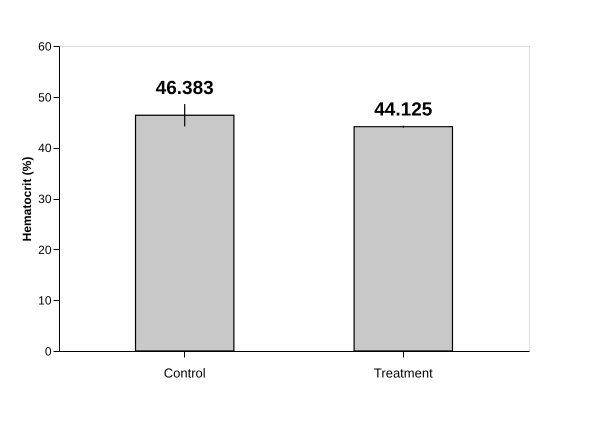 This screenshot has height=430, width=589. Describe the element at coordinates (48, 351) in the screenshot. I see `y-tick-label: 0` at that location.